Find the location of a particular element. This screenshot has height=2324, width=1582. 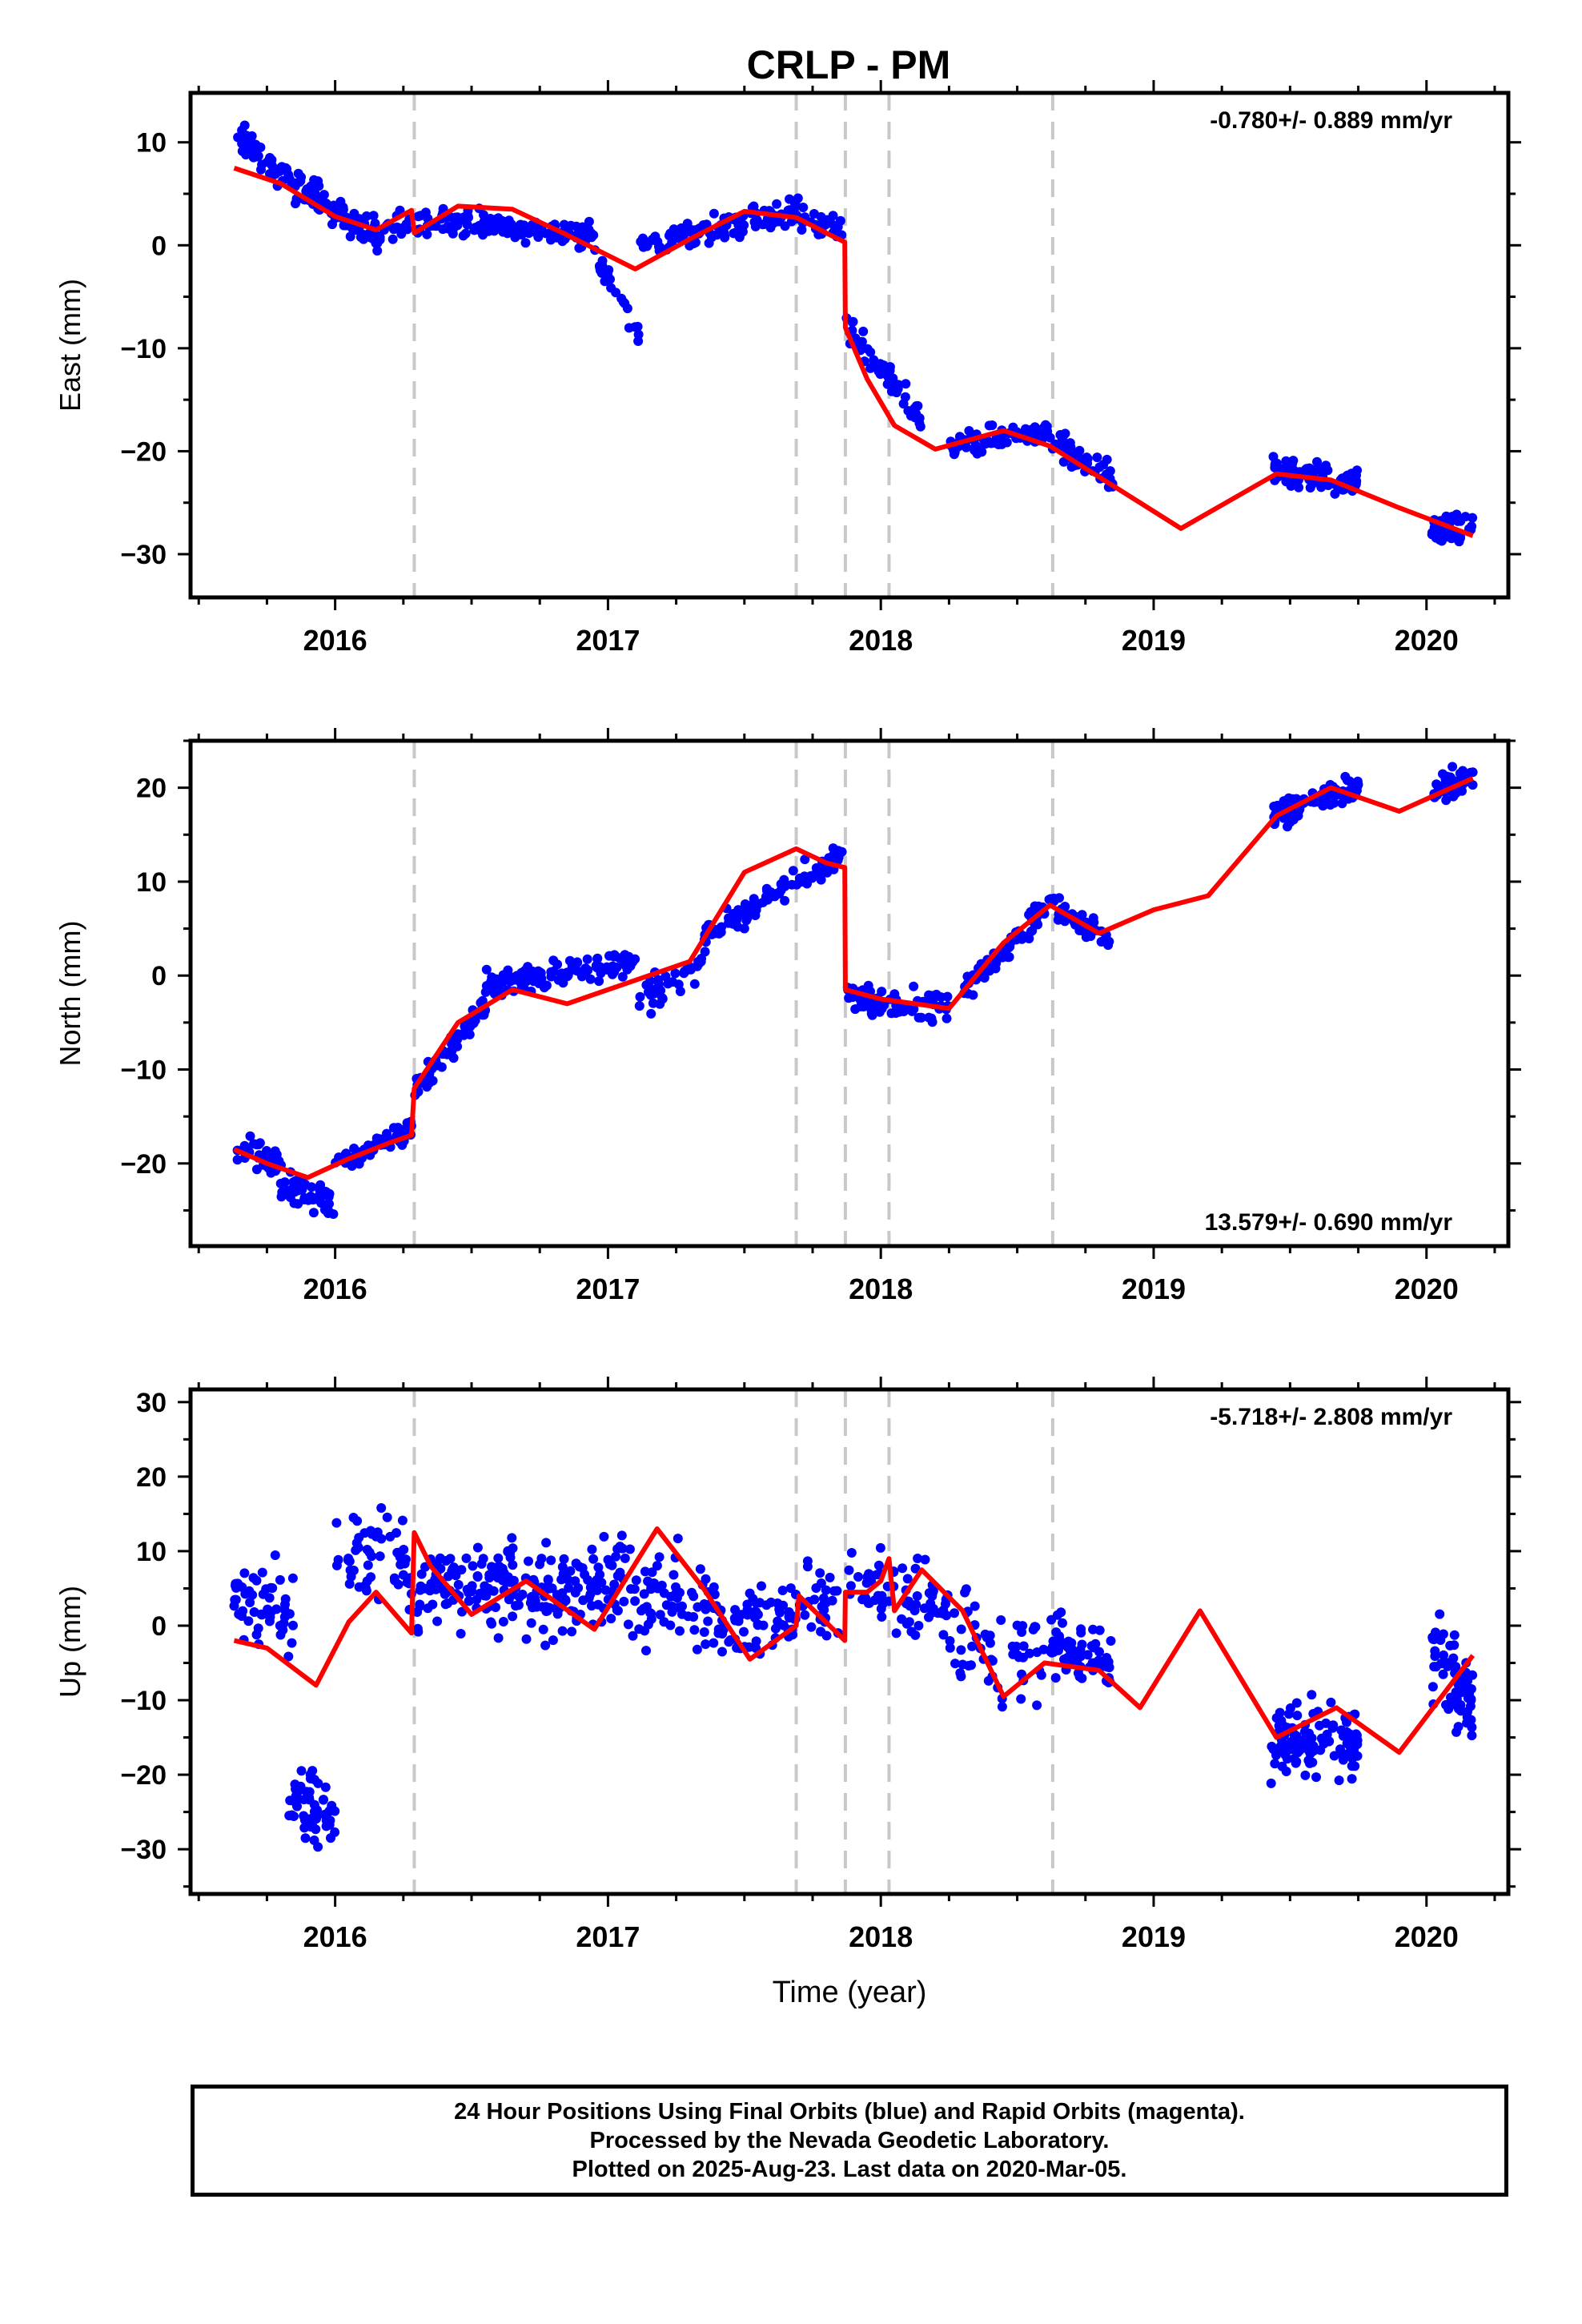

y-tick-label: 10 is located at coordinates (151, 1552).